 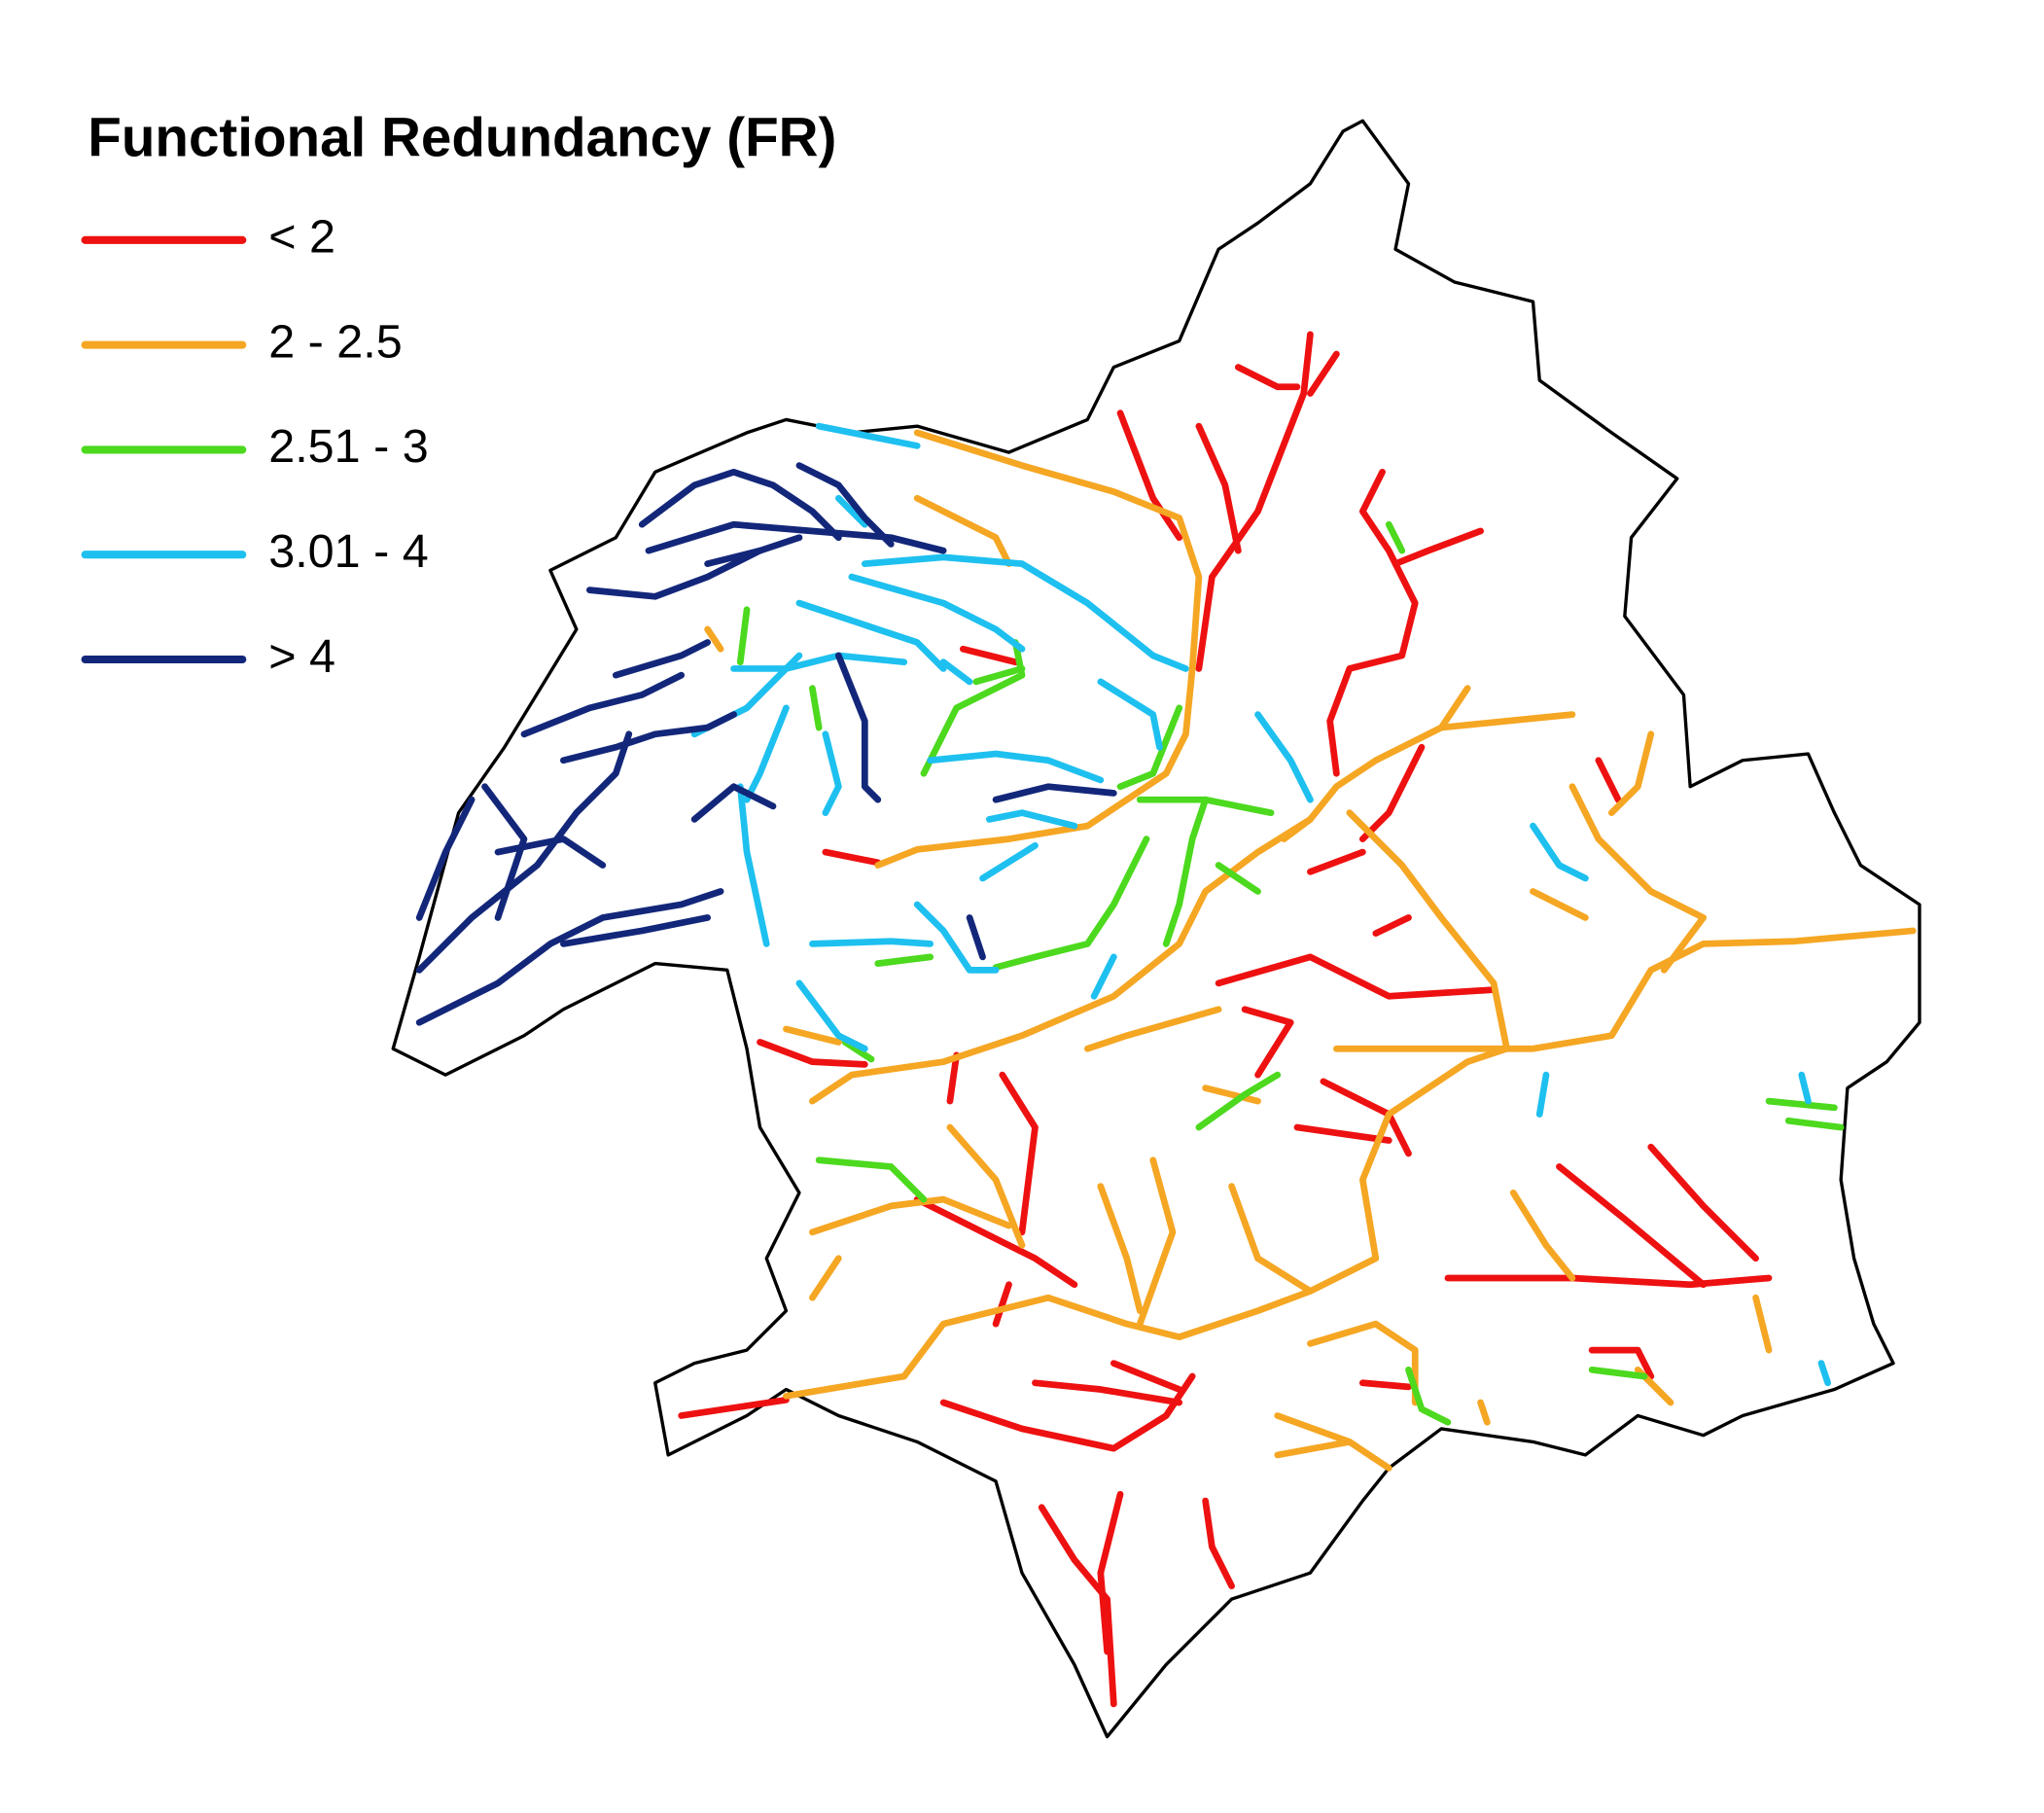 What do you see at coordinates (462, 137) in the screenshot?
I see `legend-title: Functional Redundancy (FR)` at bounding box center [462, 137].